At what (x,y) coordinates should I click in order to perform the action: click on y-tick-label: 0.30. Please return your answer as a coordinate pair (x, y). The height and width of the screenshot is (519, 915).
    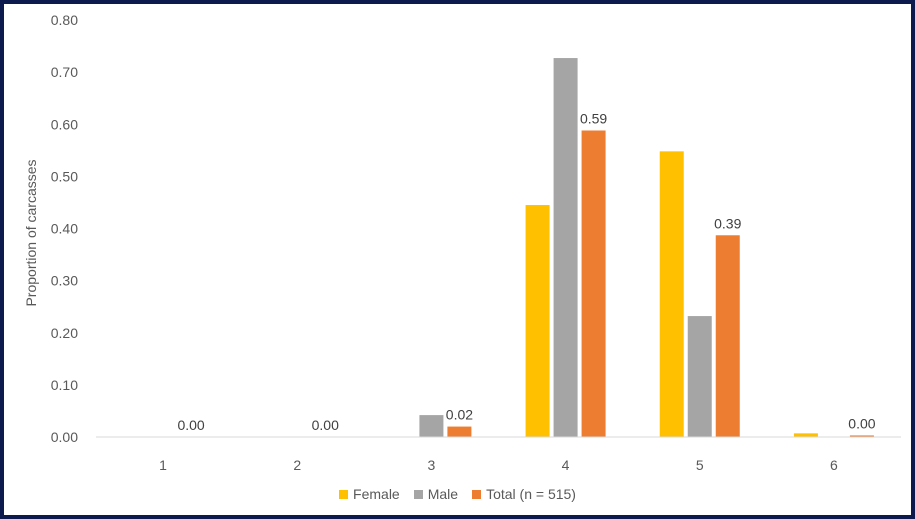
    Looking at the image, I should click on (64, 281).